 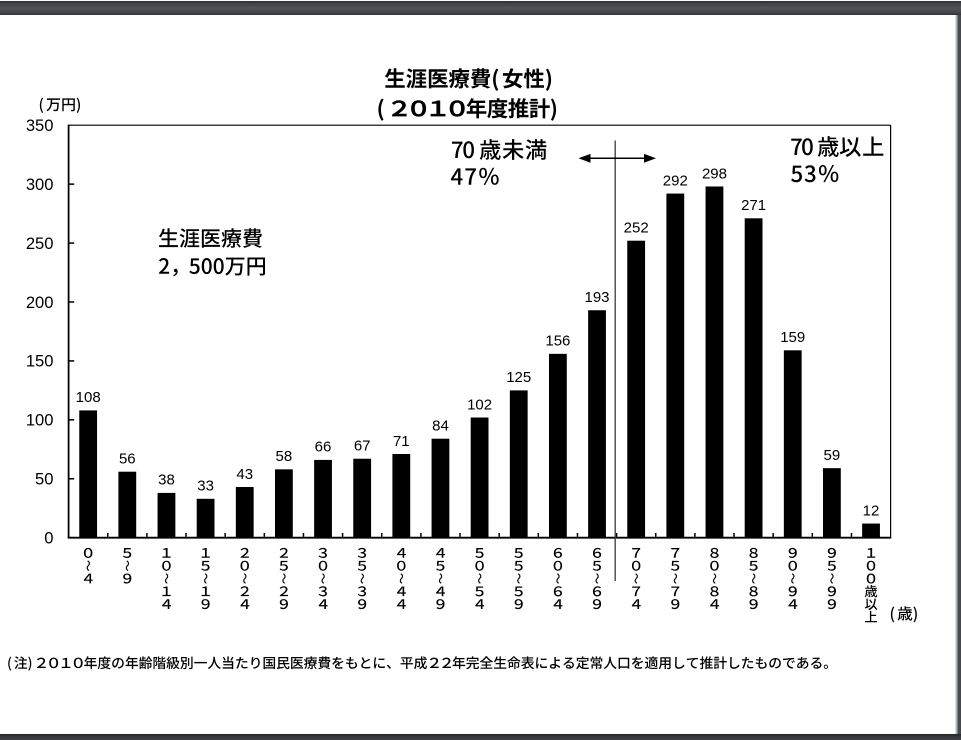 I want to click on svg-text: 71, so click(x=401, y=441).